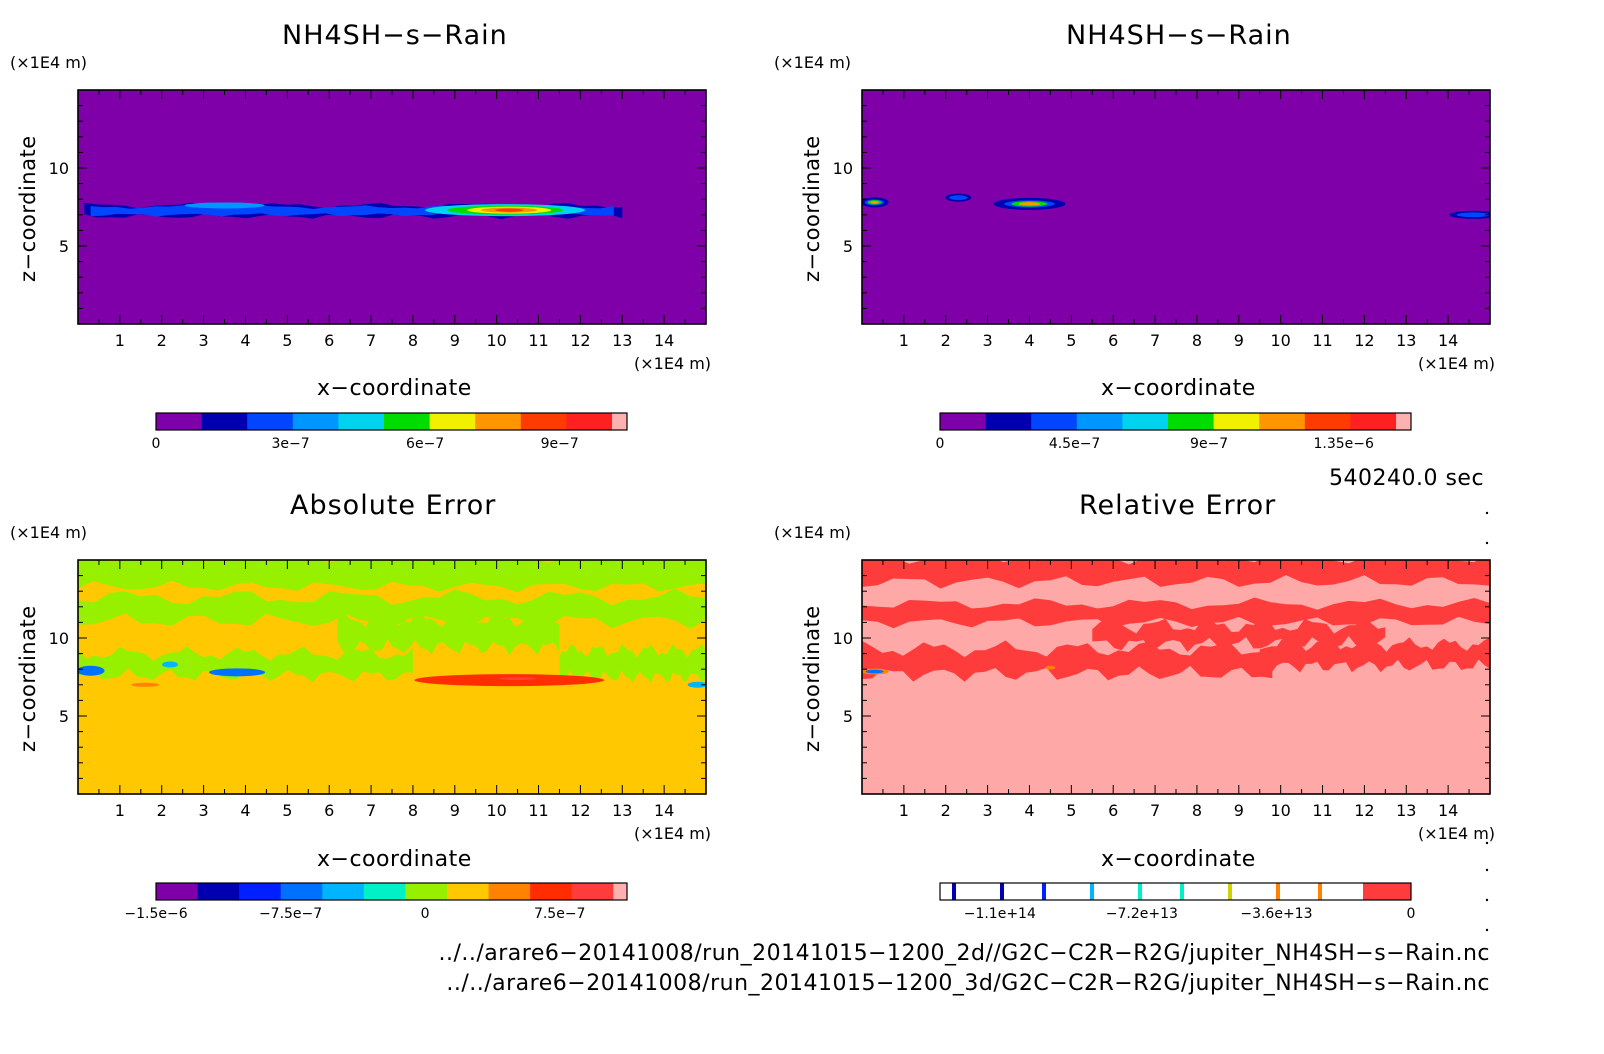  What do you see at coordinates (1343, 444) in the screenshot?
I see `panel2-colorbar-tick: 1.35e−6` at bounding box center [1343, 444].